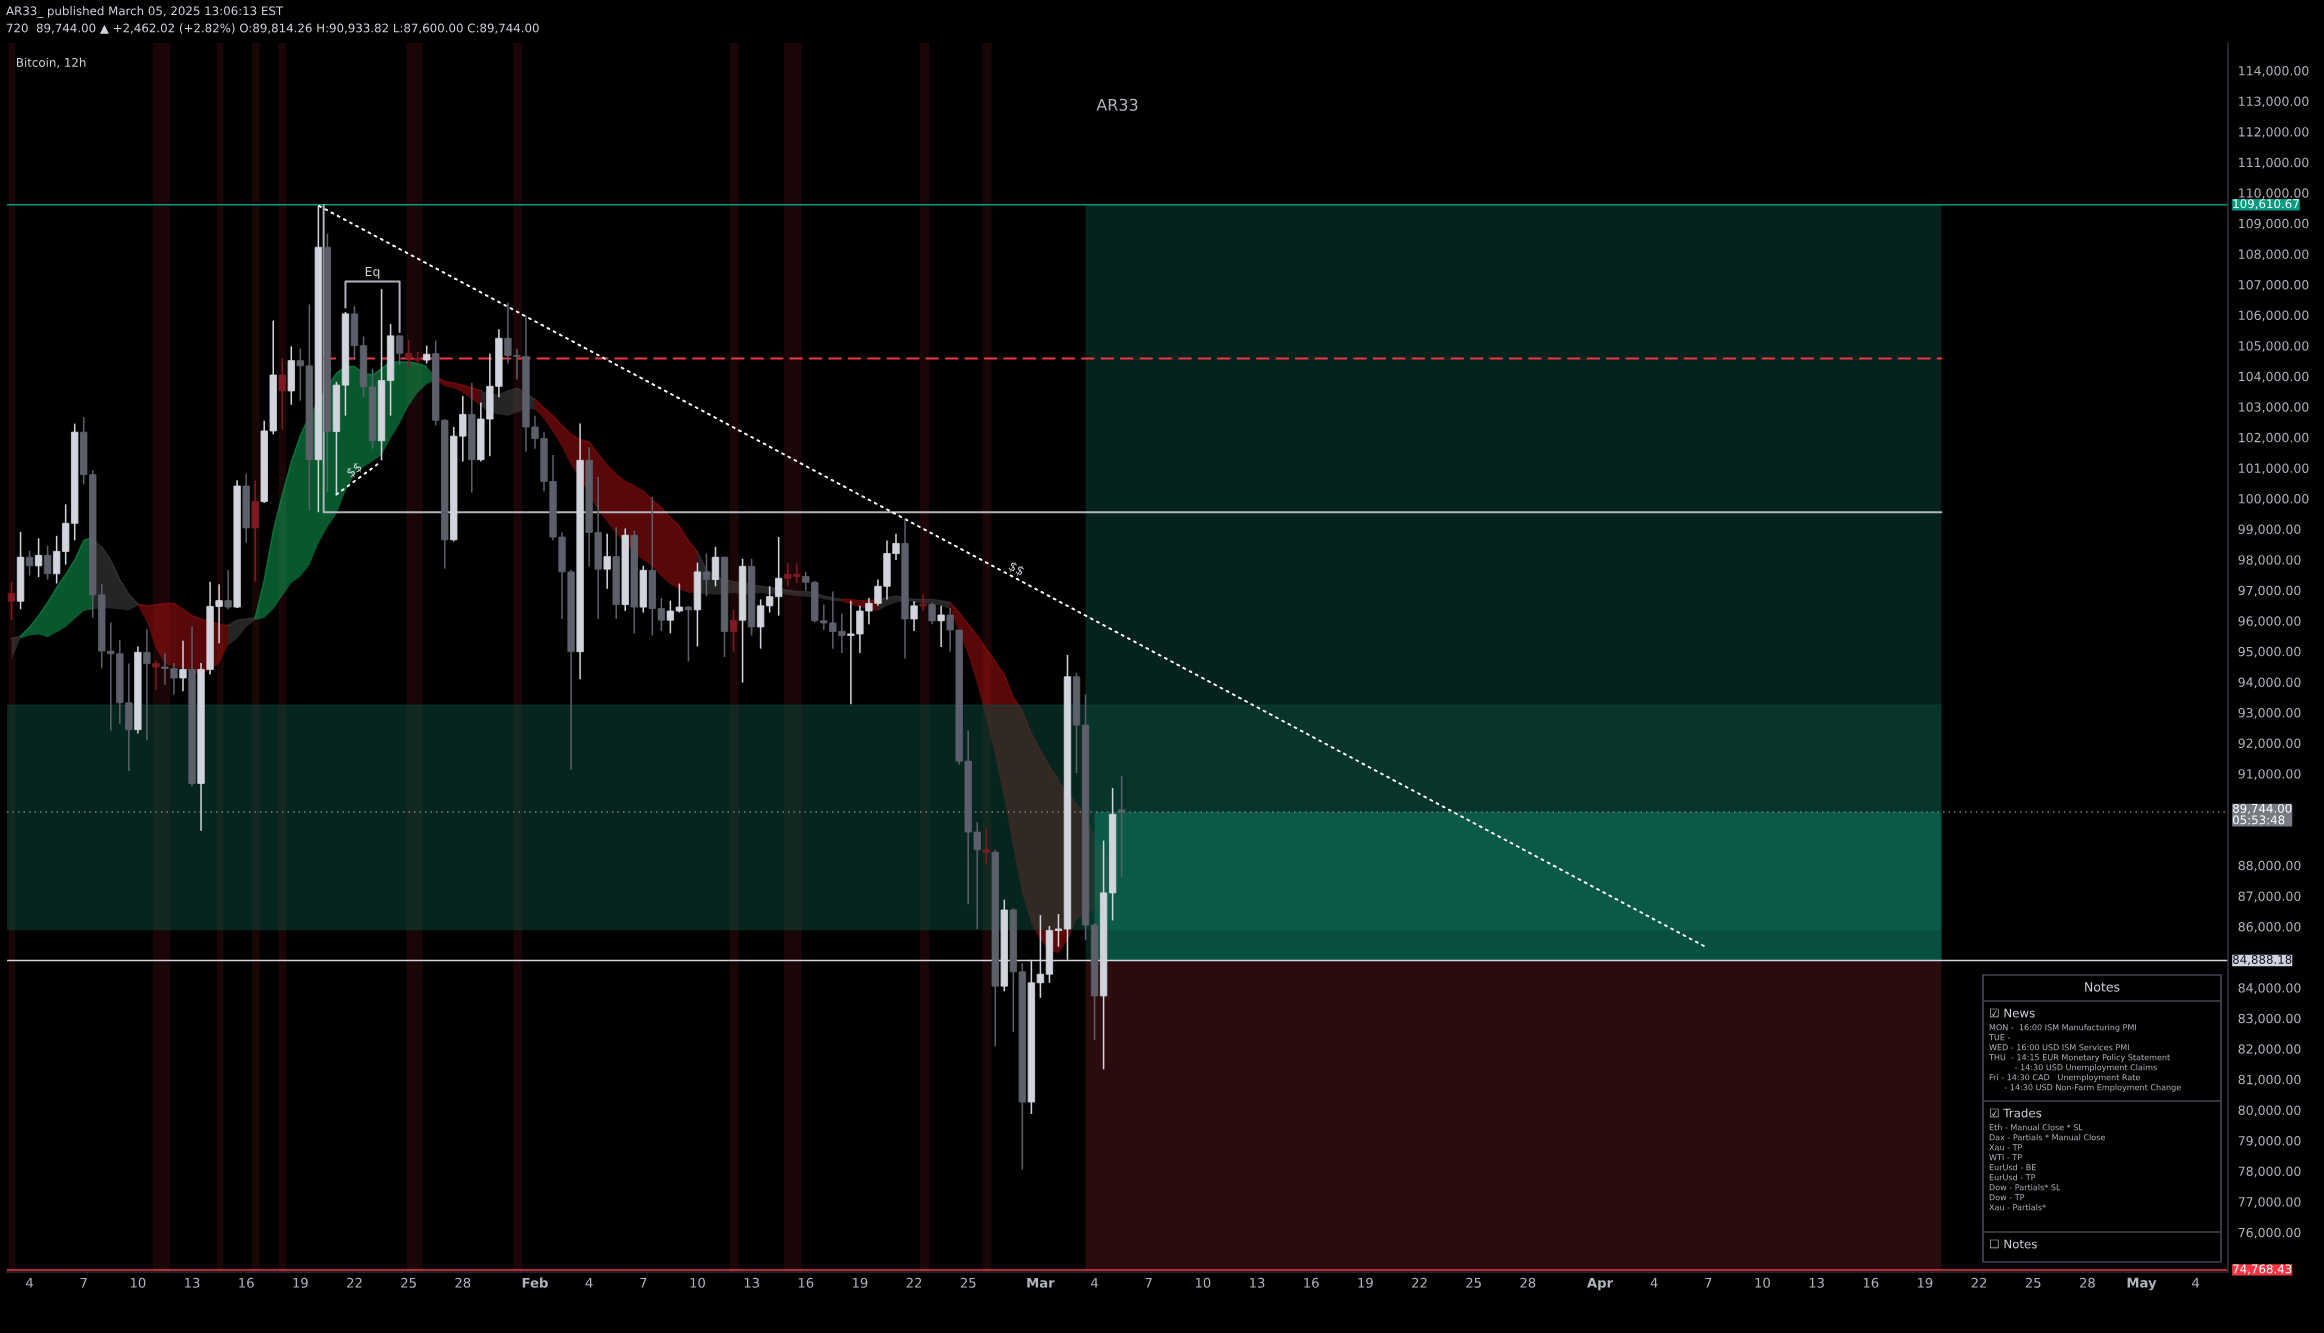  What do you see at coordinates (2269, 1233) in the screenshot?
I see `y-tick-label: 76,000.00` at bounding box center [2269, 1233].